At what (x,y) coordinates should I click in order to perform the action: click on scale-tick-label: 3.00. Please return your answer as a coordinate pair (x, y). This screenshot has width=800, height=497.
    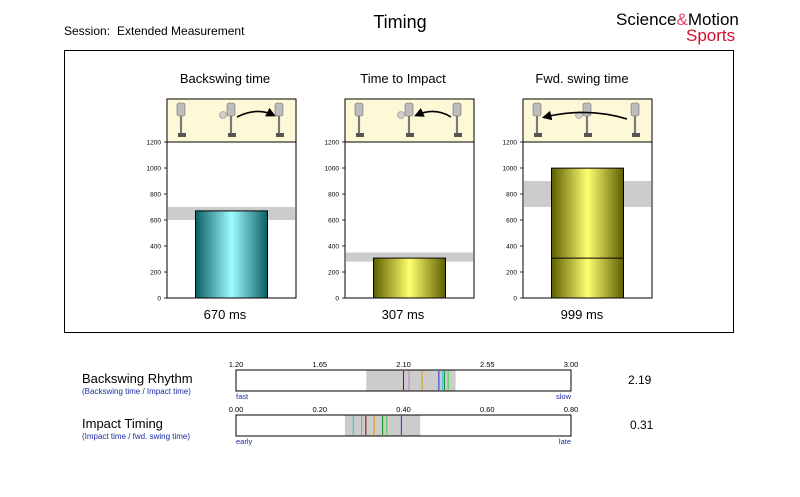
    Looking at the image, I should click on (571, 364).